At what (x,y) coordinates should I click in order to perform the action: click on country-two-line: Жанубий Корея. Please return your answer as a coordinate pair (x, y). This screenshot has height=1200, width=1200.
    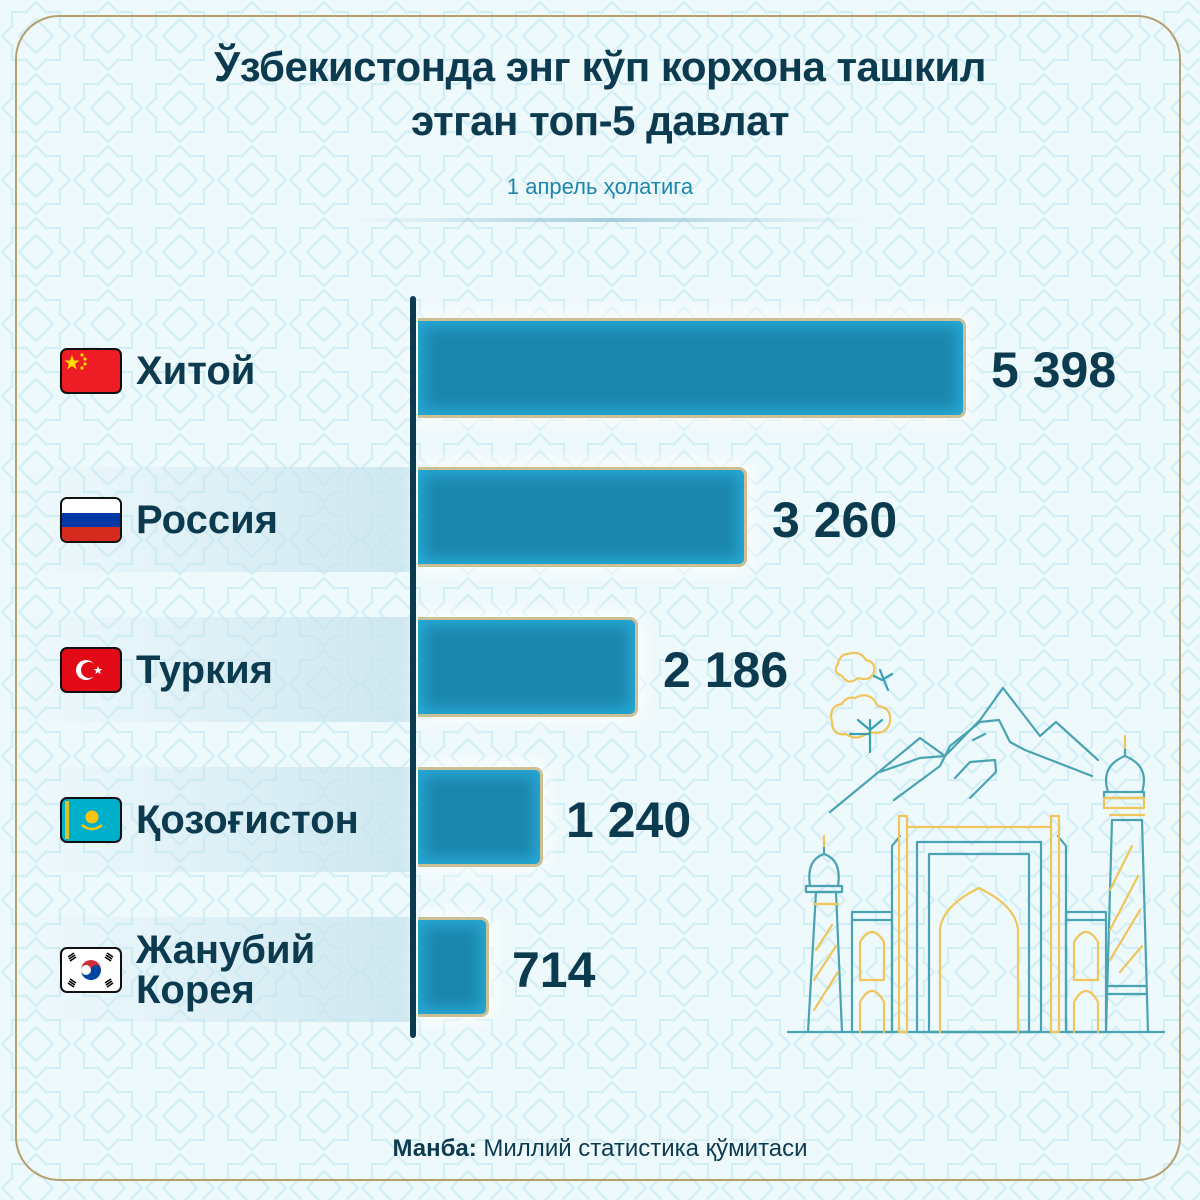
    Looking at the image, I should click on (226, 969).